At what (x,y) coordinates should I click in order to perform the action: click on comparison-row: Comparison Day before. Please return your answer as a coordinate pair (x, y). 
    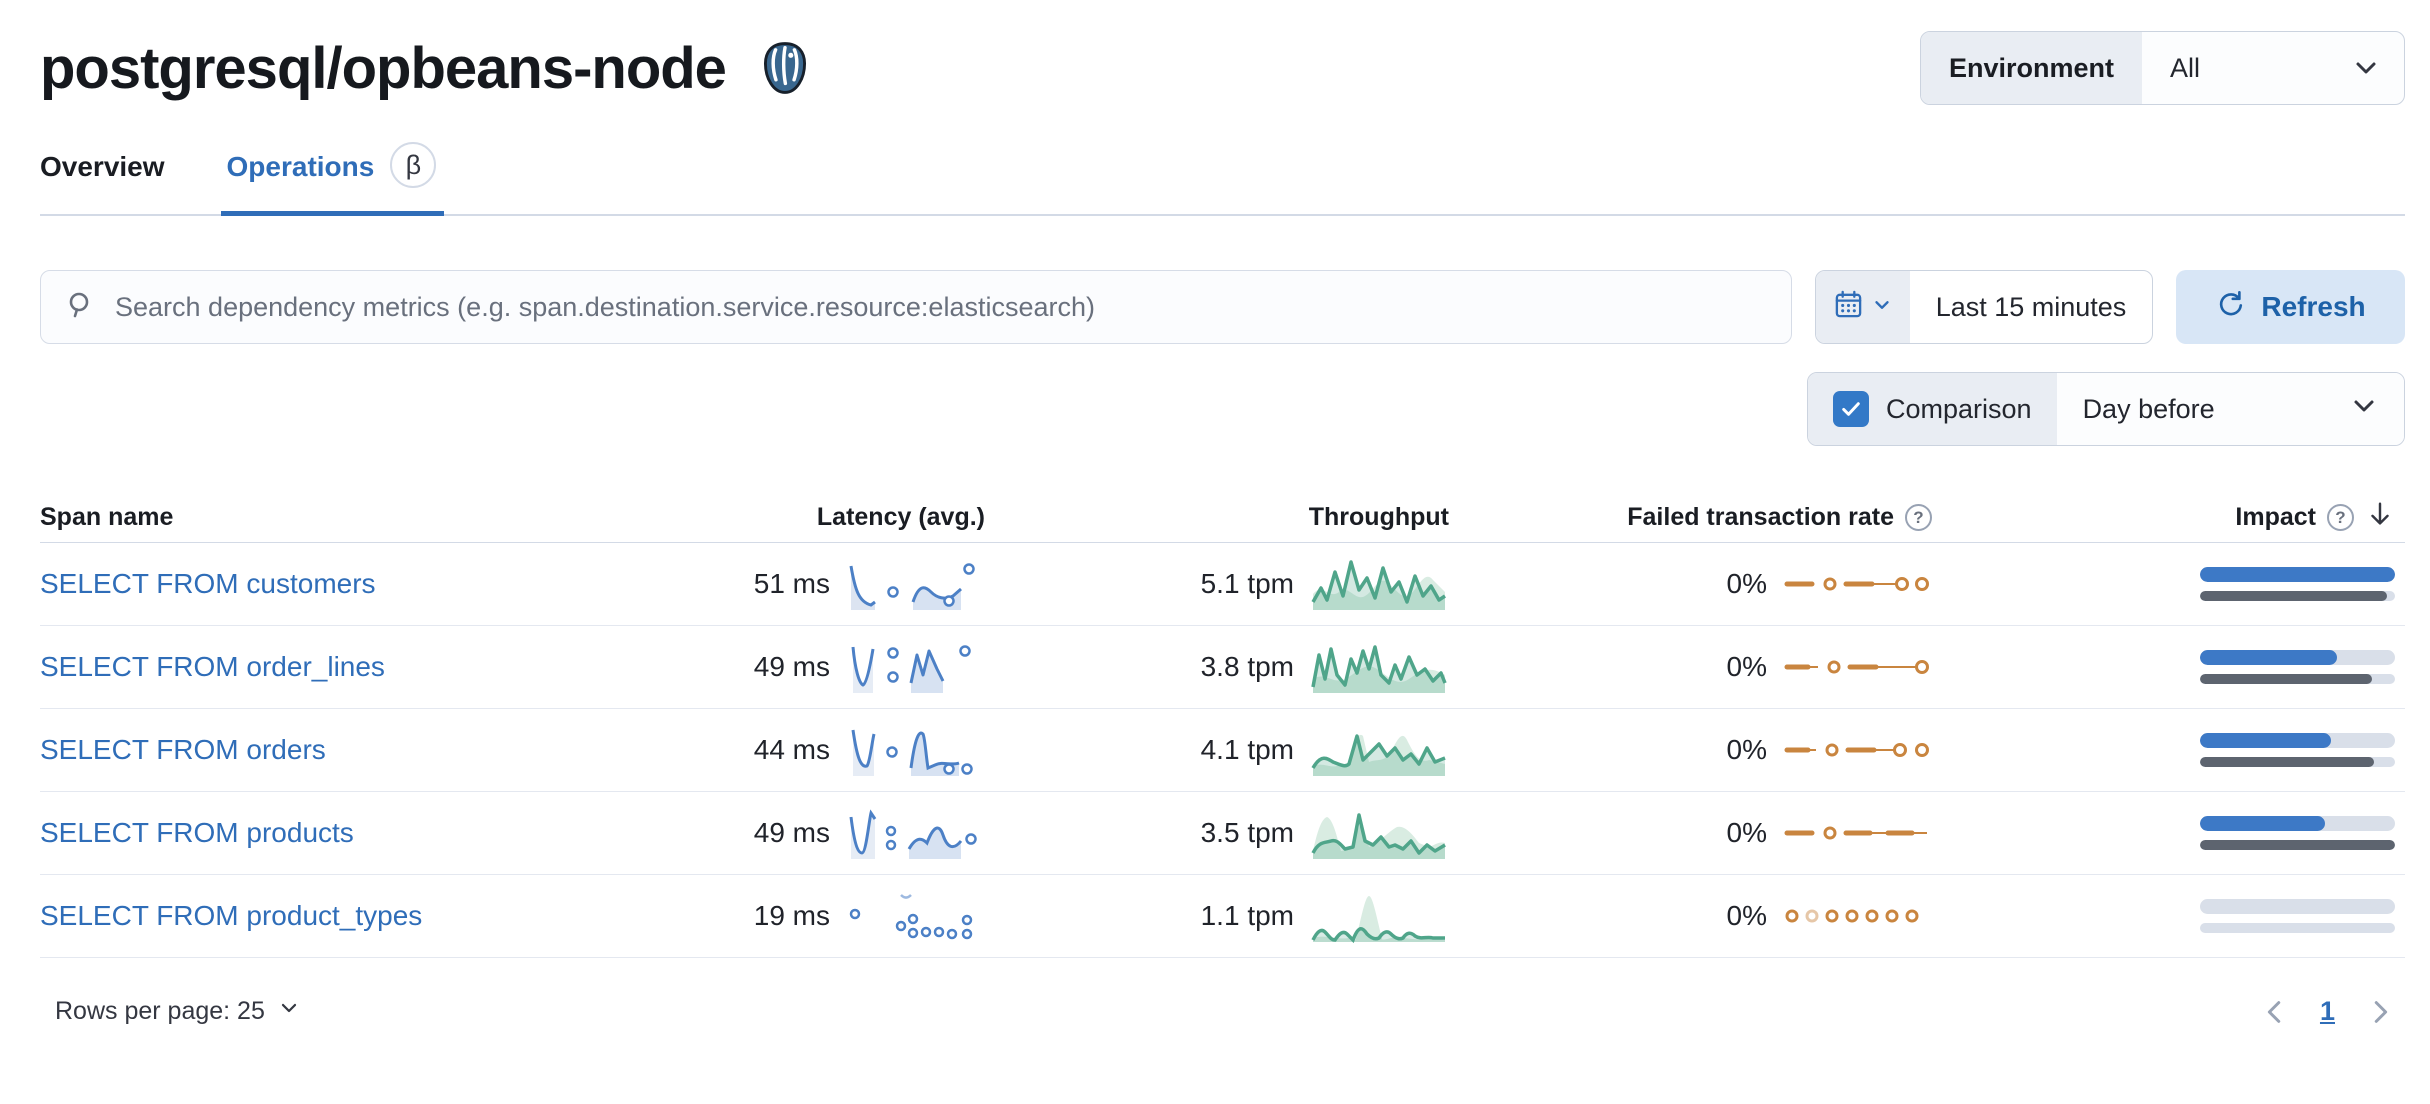
    Looking at the image, I should click on (1222, 409).